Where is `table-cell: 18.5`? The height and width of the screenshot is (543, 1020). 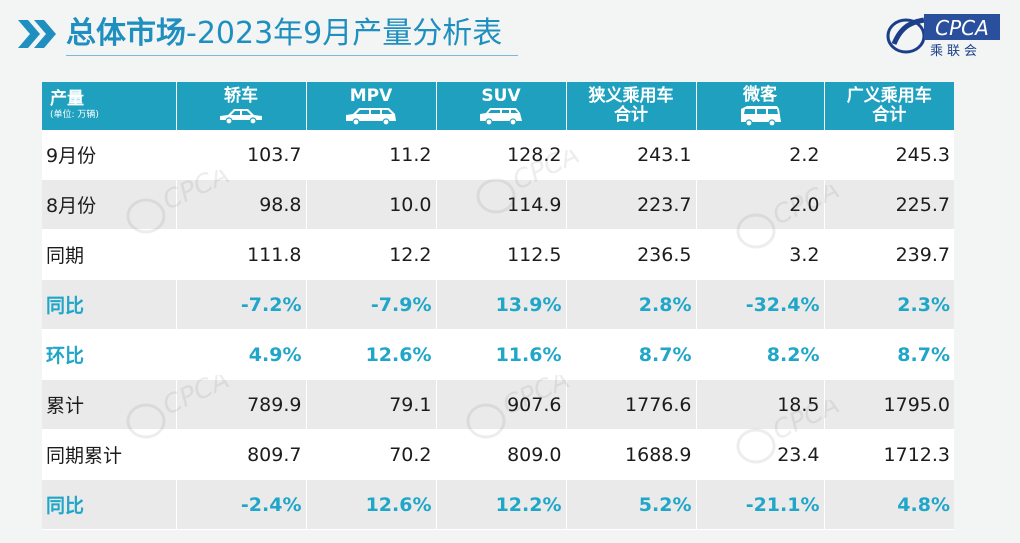
table-cell: 18.5 is located at coordinates (760, 404).